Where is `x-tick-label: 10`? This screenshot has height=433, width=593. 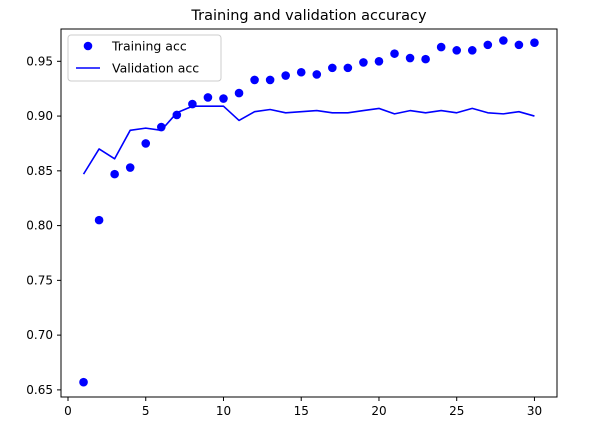 x-tick-label: 10 is located at coordinates (223, 411).